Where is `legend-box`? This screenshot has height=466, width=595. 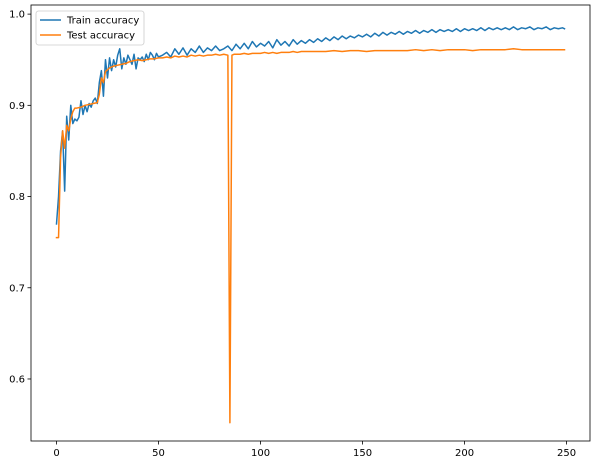 legend-box is located at coordinates (90, 28).